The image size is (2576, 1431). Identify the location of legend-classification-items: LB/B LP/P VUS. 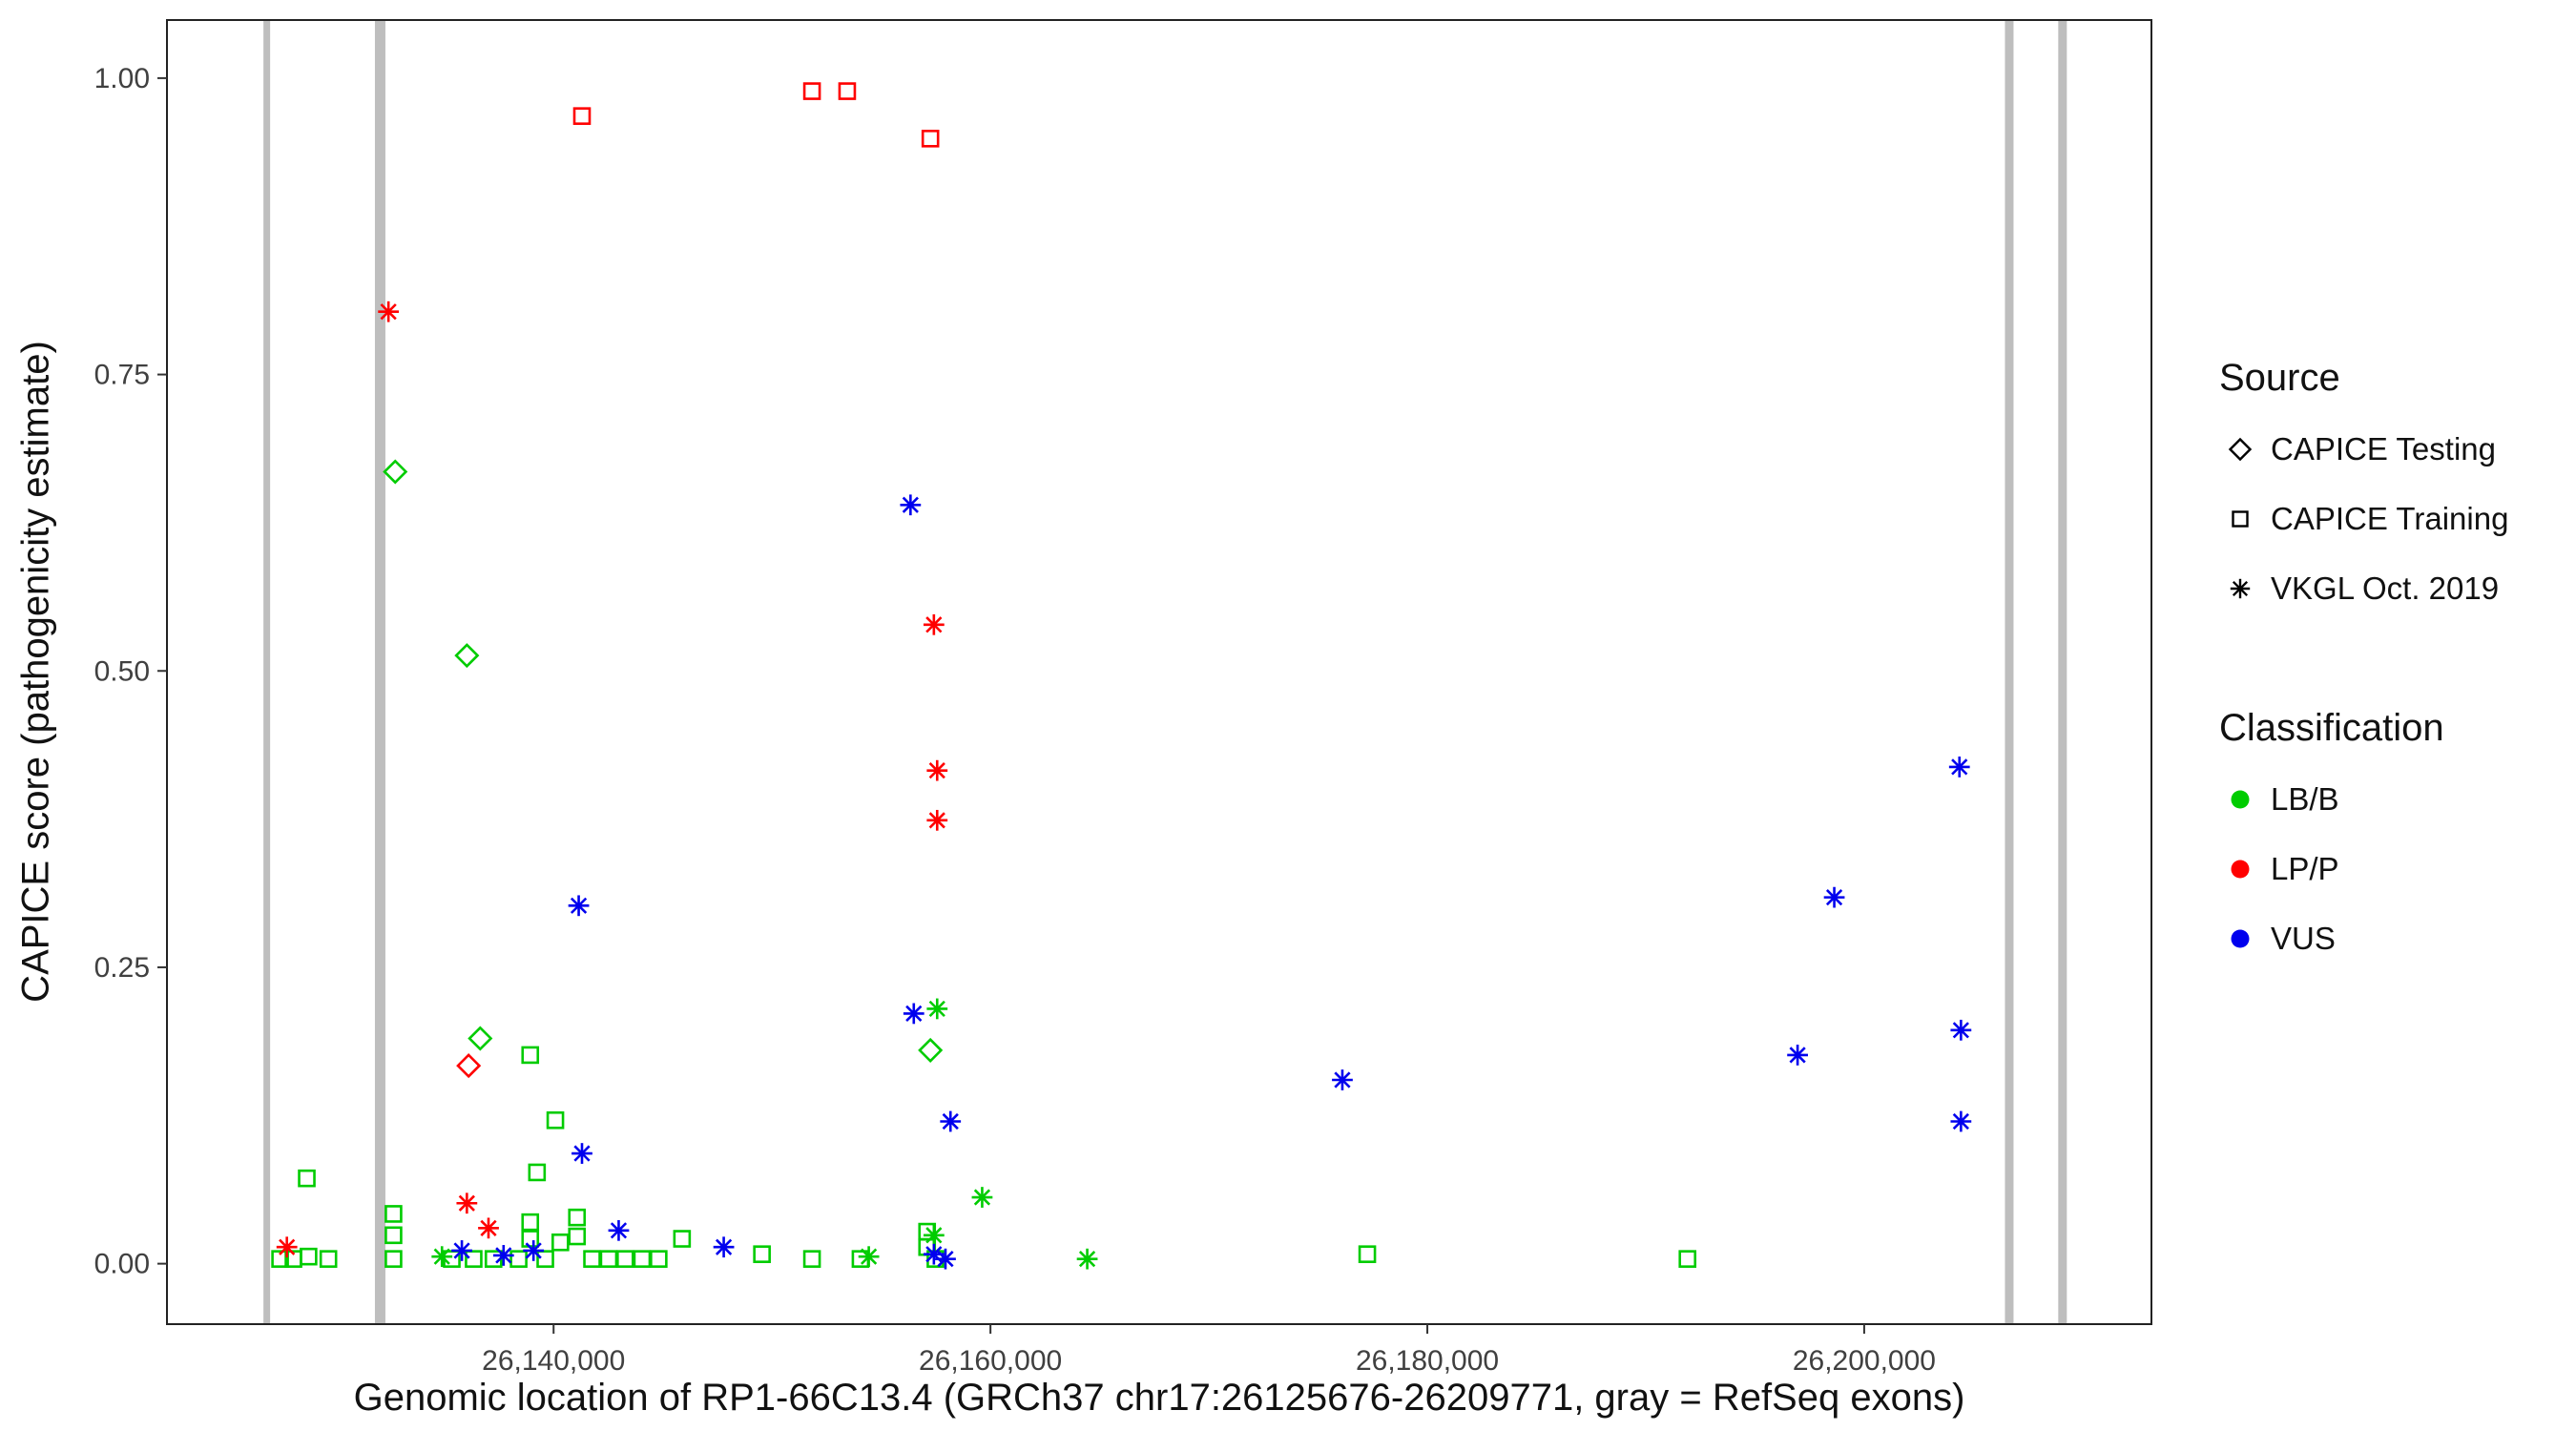
(2395, 868).